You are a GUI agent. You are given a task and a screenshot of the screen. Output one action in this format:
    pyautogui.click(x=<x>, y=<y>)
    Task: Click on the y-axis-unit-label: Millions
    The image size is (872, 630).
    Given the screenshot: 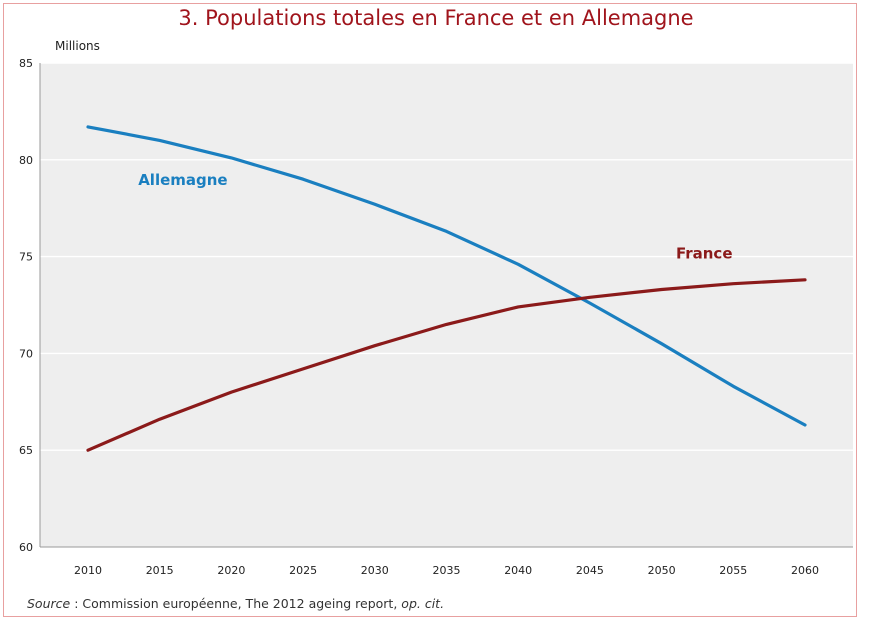 What is the action you would take?
    pyautogui.click(x=77, y=46)
    